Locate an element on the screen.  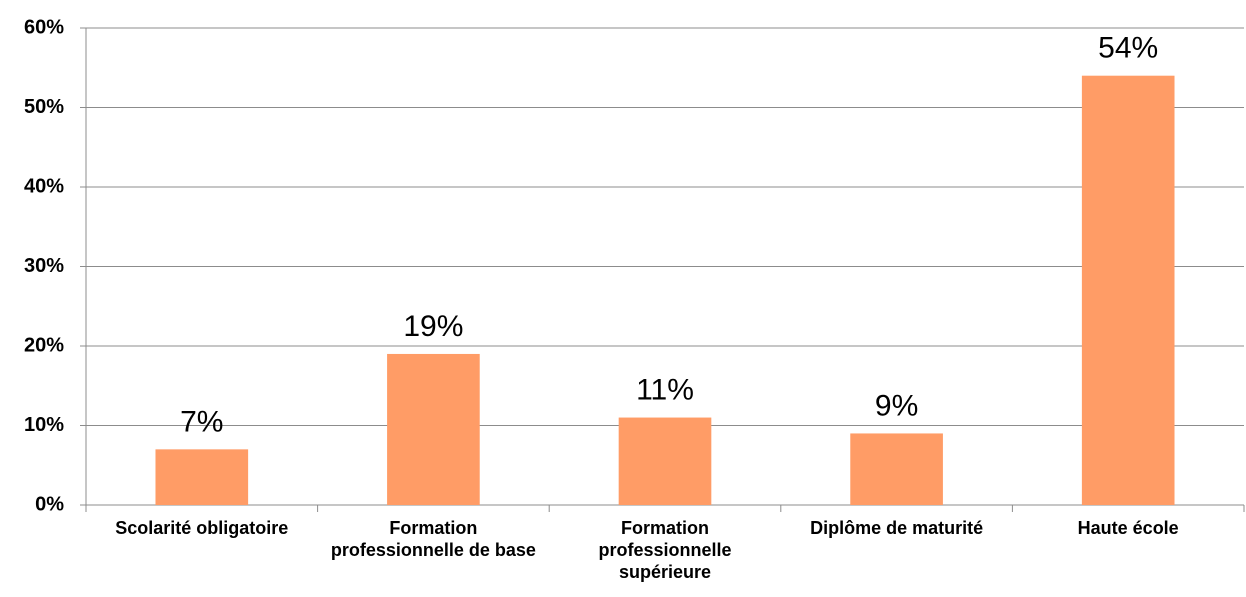
y-tick-label: 40% is located at coordinates (44, 186).